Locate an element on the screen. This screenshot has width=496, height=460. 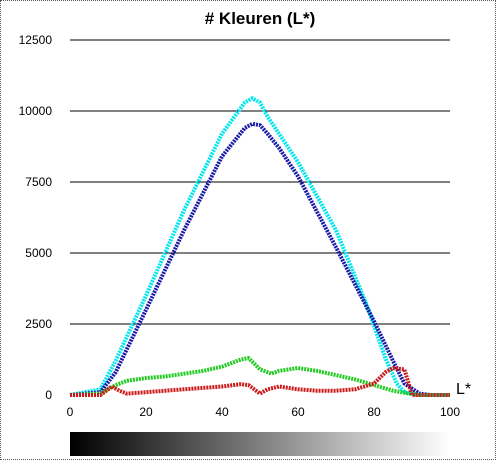
y-tick-label: 10000 is located at coordinates (36, 111).